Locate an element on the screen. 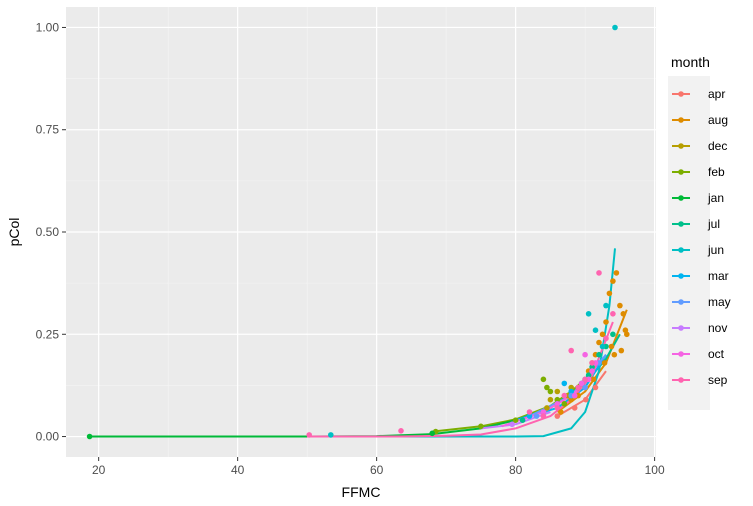 The width and height of the screenshot is (753, 506). curve-feb is located at coordinates (509, 405).